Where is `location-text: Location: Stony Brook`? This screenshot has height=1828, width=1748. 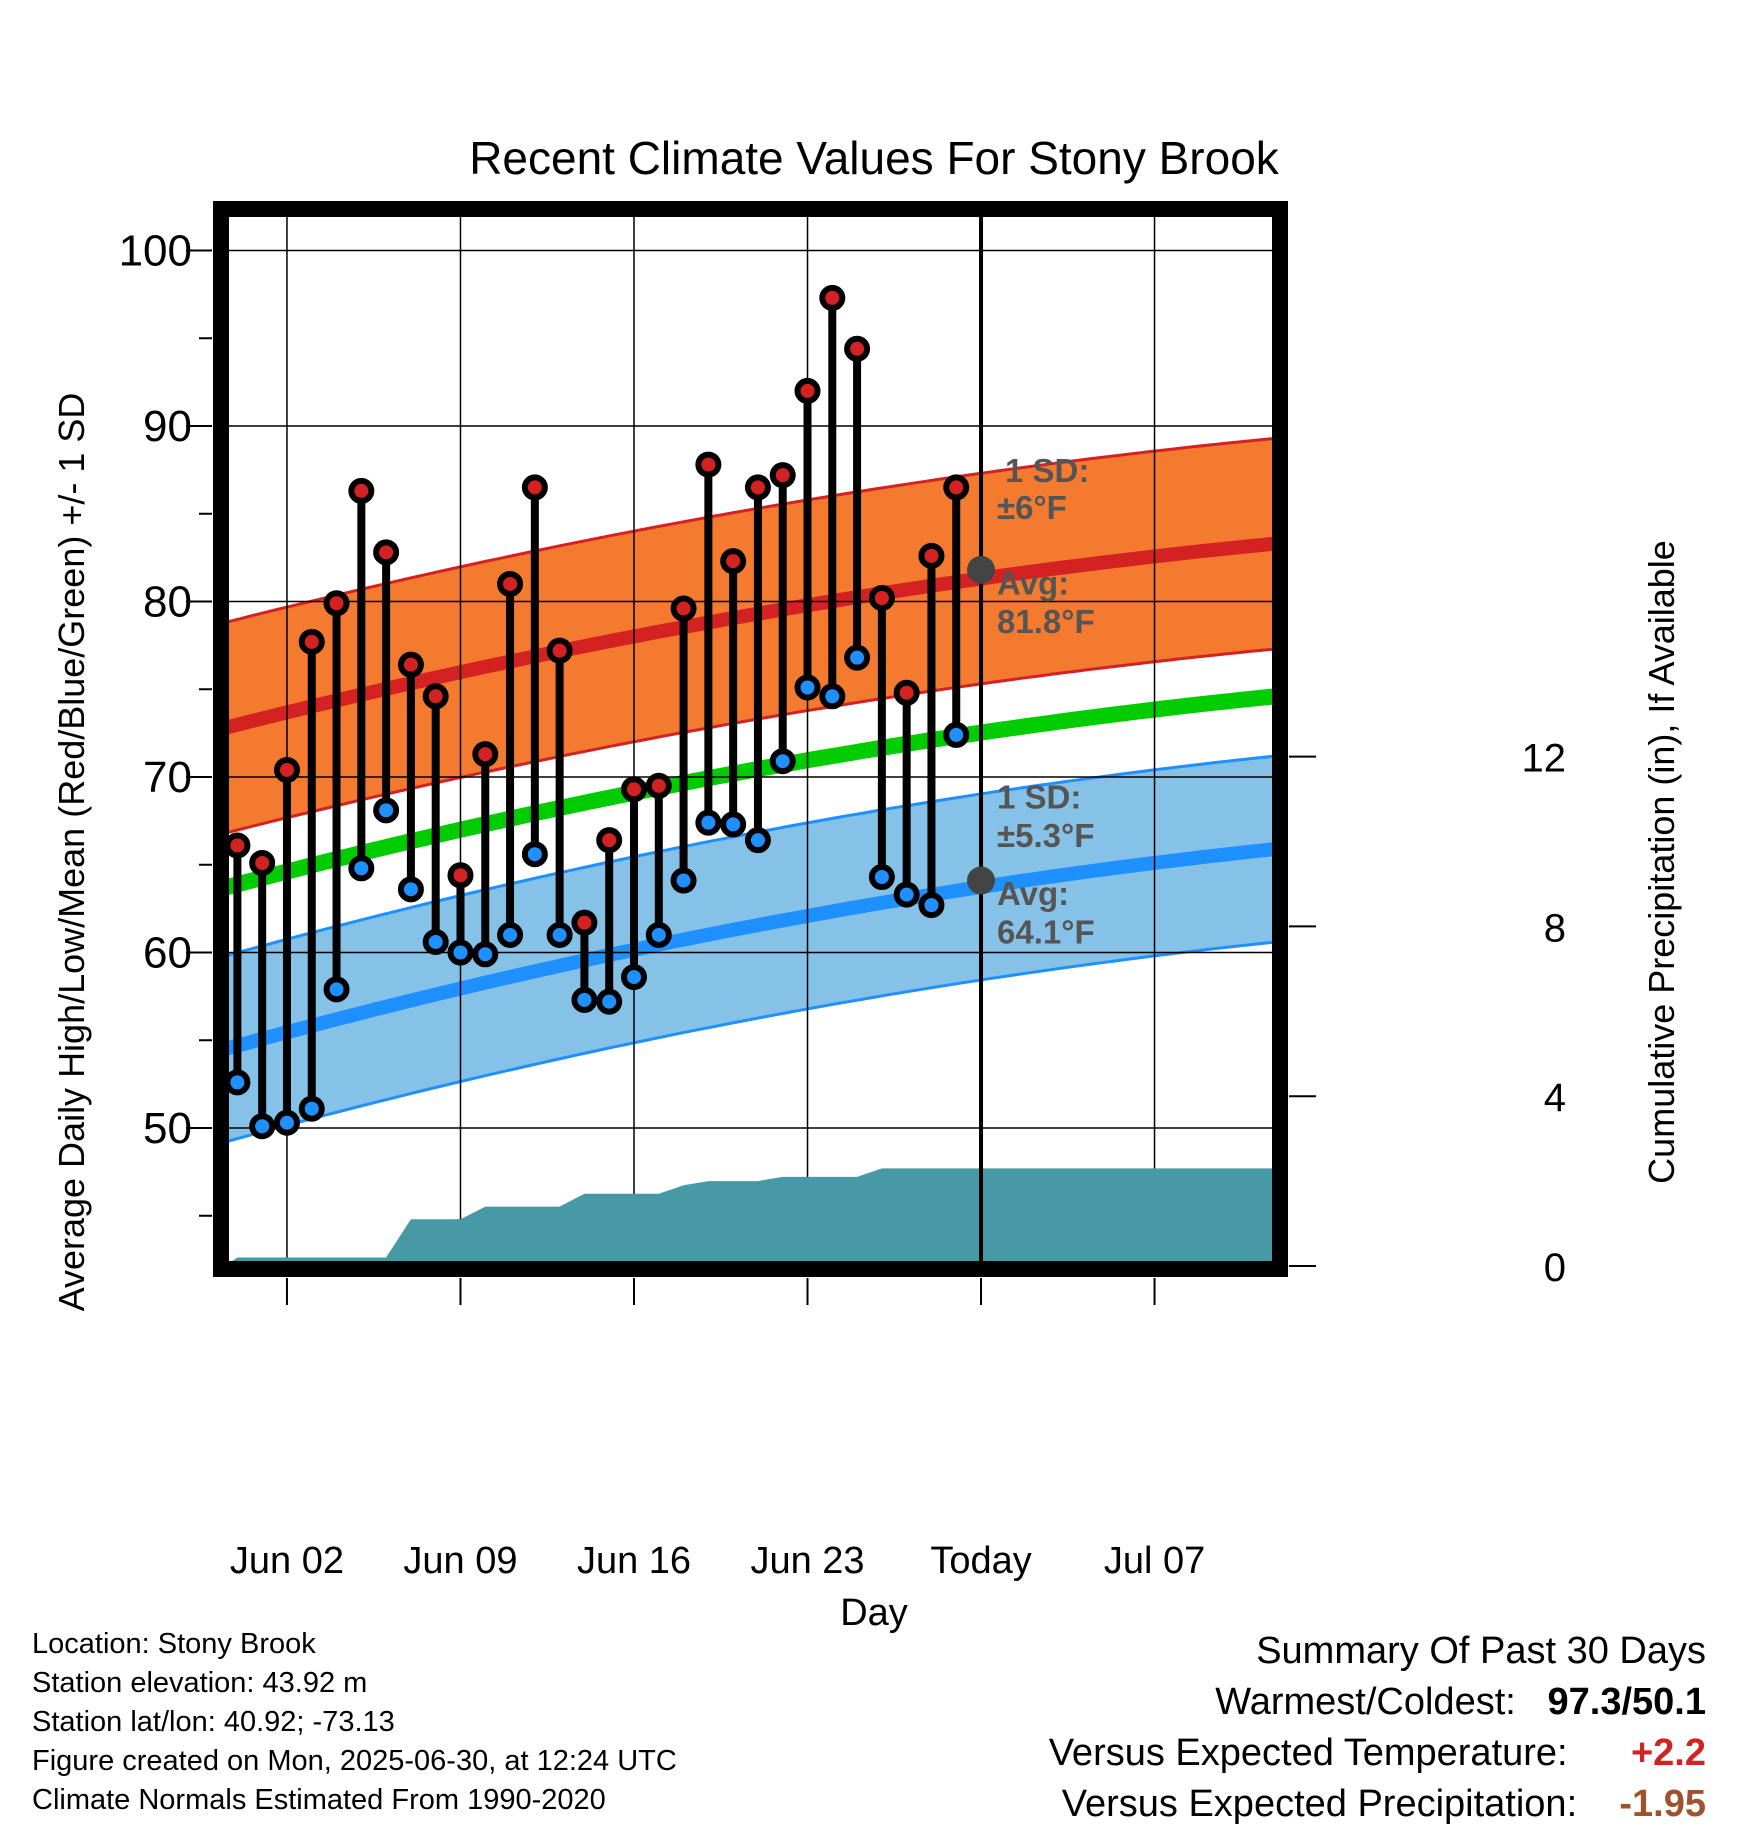 location-text: Location: Stony Brook is located at coordinates (174, 1644).